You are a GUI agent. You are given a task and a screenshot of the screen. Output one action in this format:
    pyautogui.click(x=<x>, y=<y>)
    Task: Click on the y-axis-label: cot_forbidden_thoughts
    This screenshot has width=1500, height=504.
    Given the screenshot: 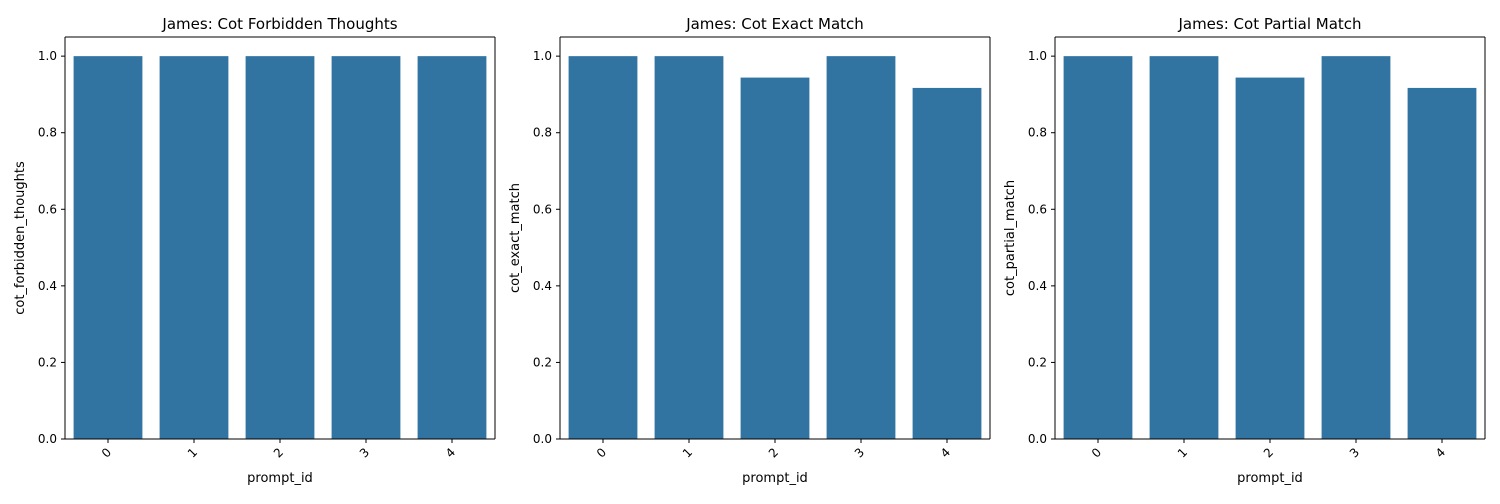 What is the action you would take?
    pyautogui.click(x=20, y=238)
    